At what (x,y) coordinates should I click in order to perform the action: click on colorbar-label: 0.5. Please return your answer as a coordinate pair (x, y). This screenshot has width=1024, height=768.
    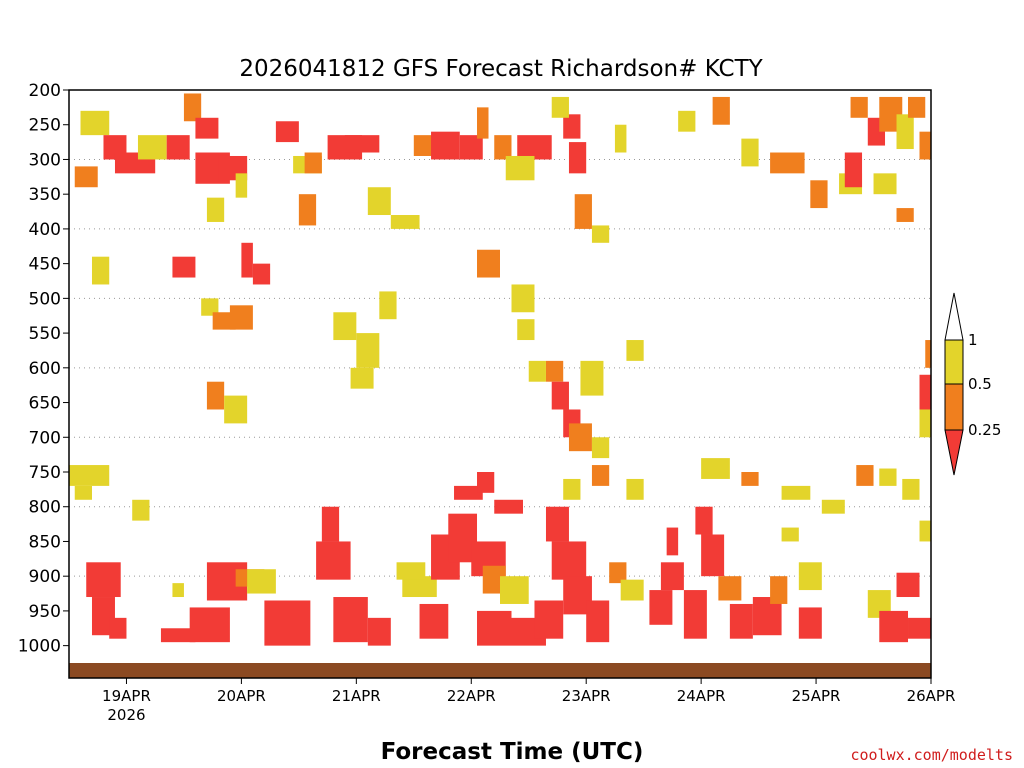
    Looking at the image, I should click on (980, 384).